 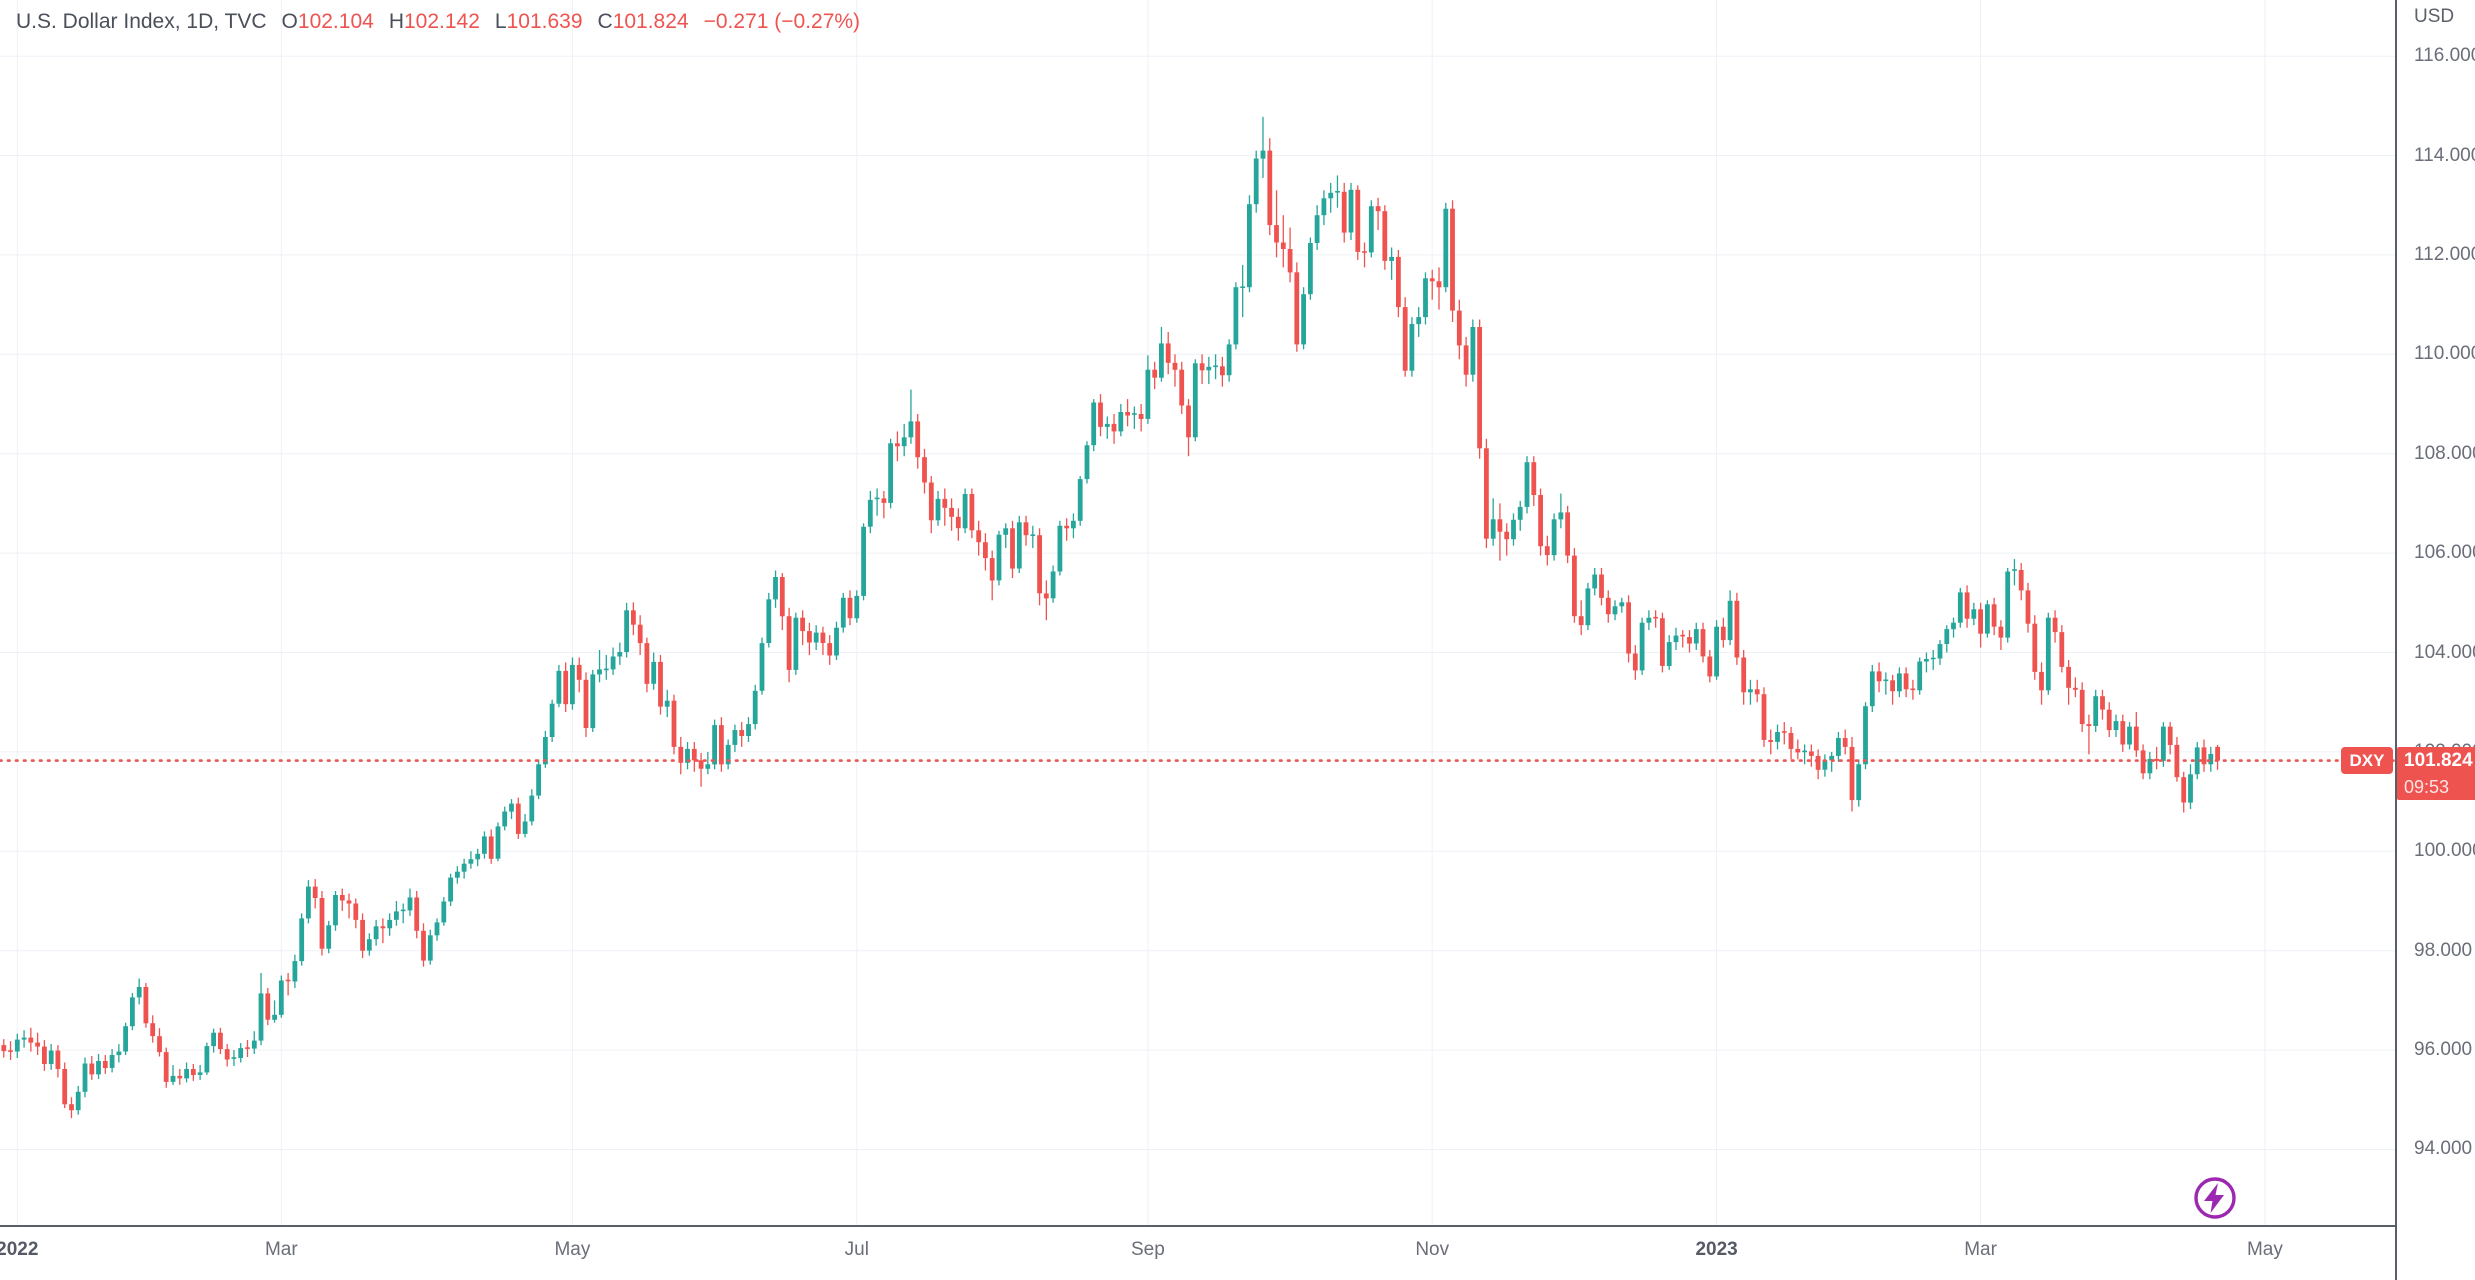 I want to click on time-axis-label: 2022, so click(x=19, y=1249).